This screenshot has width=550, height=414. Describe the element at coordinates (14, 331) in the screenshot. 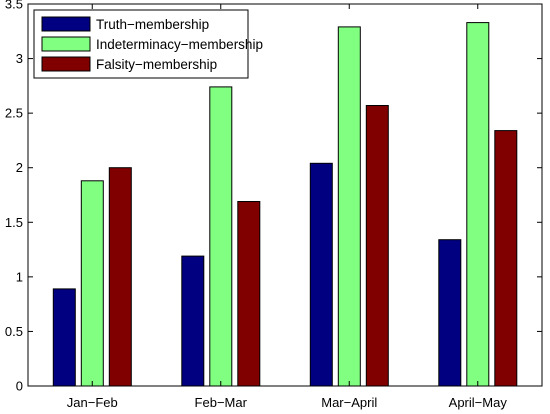

I see `y-tick-label: 0.5` at that location.